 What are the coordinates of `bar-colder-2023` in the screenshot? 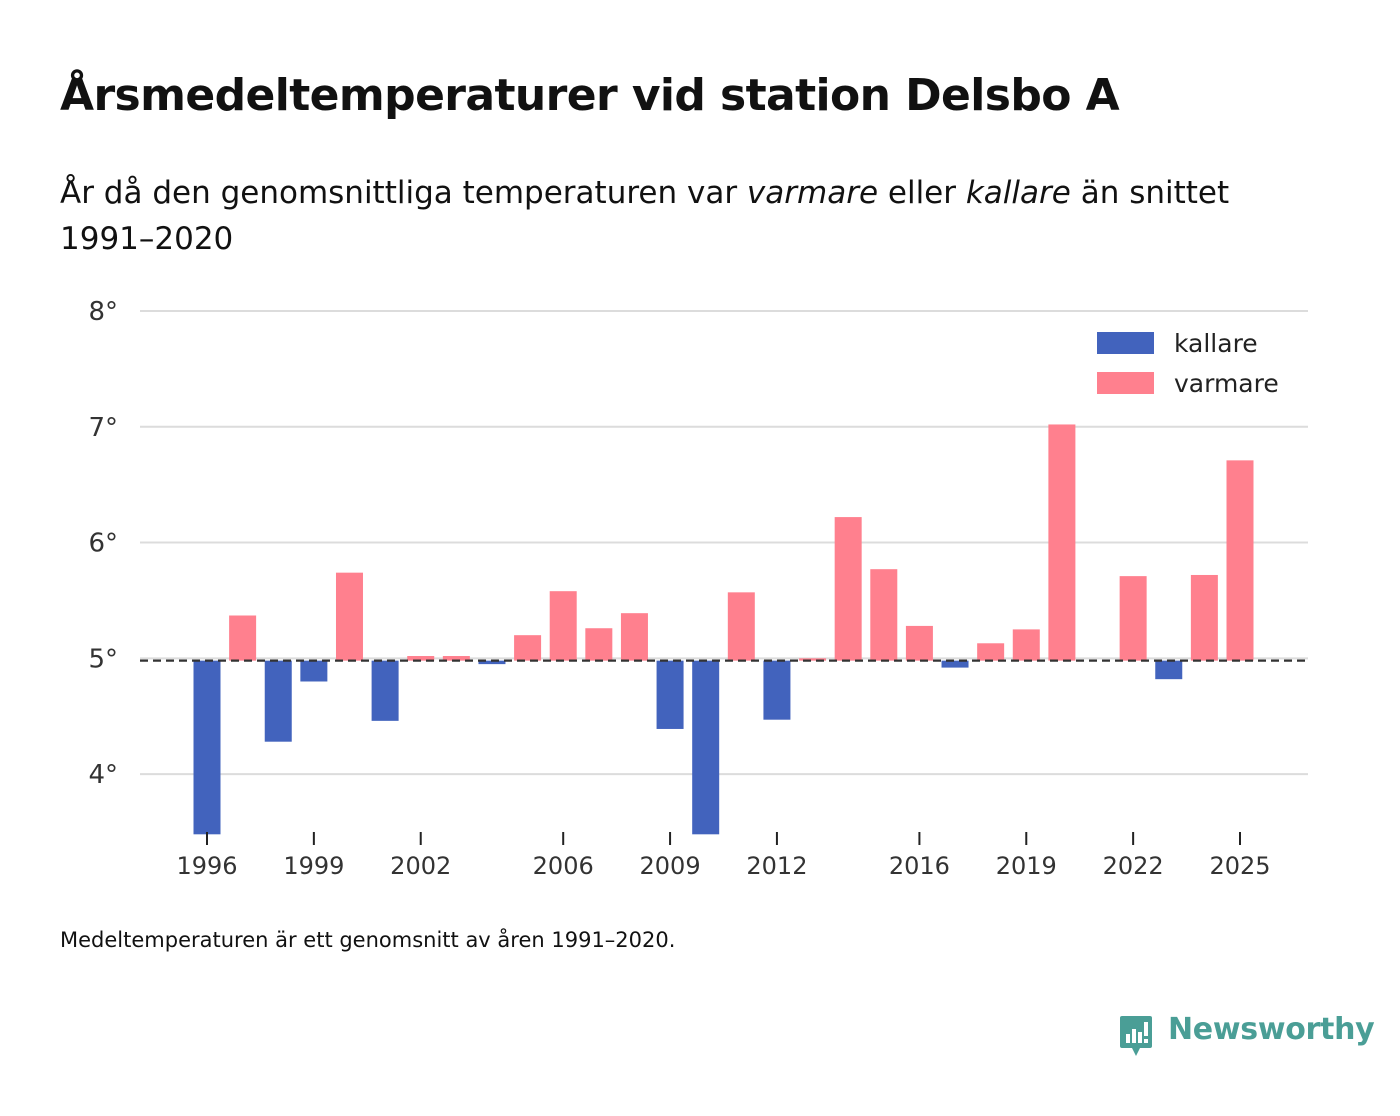 It's located at (1169, 670).